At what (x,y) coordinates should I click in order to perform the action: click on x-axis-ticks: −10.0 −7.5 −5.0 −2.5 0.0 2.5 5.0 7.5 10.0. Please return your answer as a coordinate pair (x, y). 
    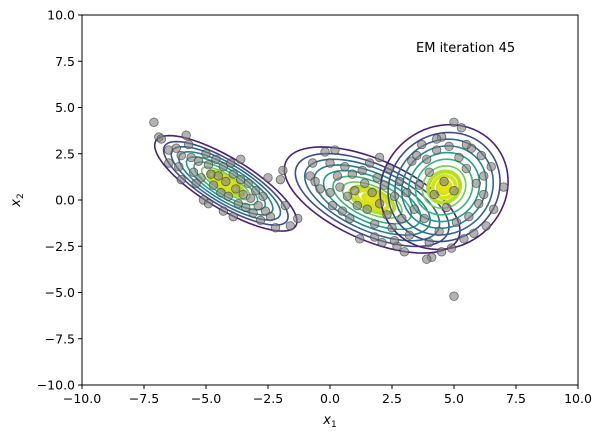
    Looking at the image, I should click on (327, 395).